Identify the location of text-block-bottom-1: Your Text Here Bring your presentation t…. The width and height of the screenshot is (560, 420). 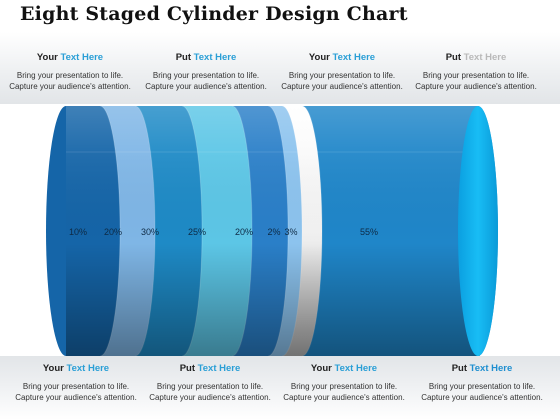
(76, 383).